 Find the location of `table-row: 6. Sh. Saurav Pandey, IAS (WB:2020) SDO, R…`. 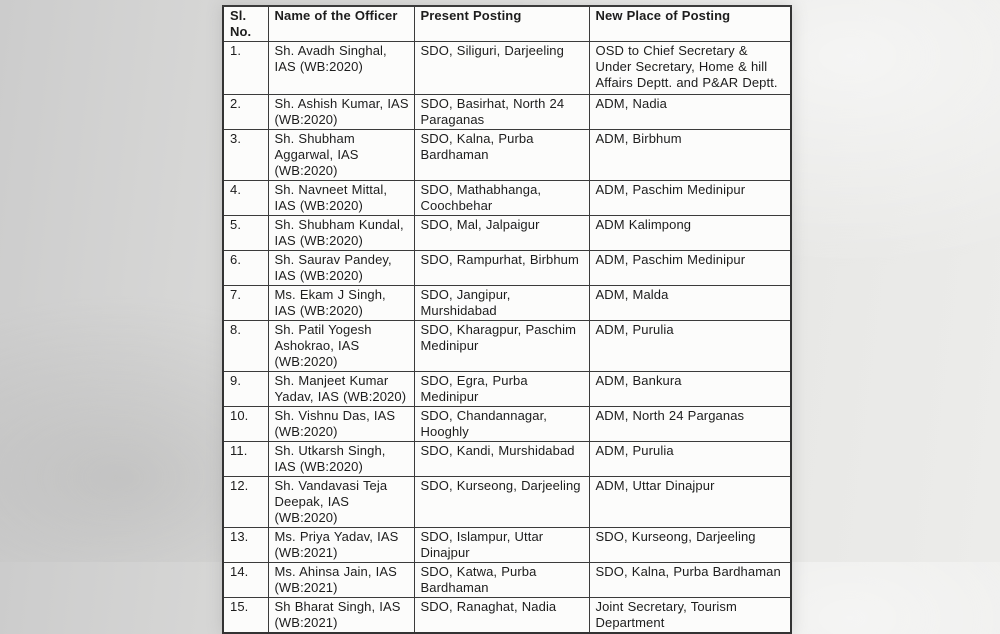

table-row: 6. Sh. Saurav Pandey, IAS (WB:2020) SDO, R… is located at coordinates (507, 268).